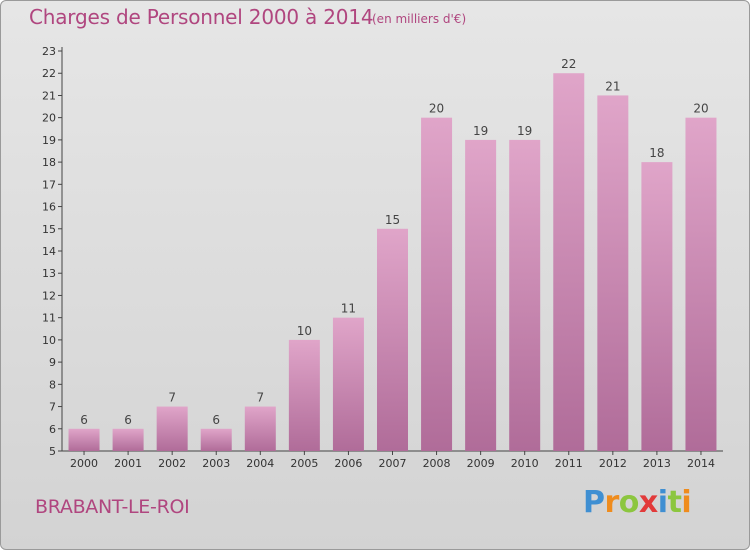 This screenshot has width=750, height=550. What do you see at coordinates (419, 19) in the screenshot?
I see `chart-subtitle: (en milliers d'€)` at bounding box center [419, 19].